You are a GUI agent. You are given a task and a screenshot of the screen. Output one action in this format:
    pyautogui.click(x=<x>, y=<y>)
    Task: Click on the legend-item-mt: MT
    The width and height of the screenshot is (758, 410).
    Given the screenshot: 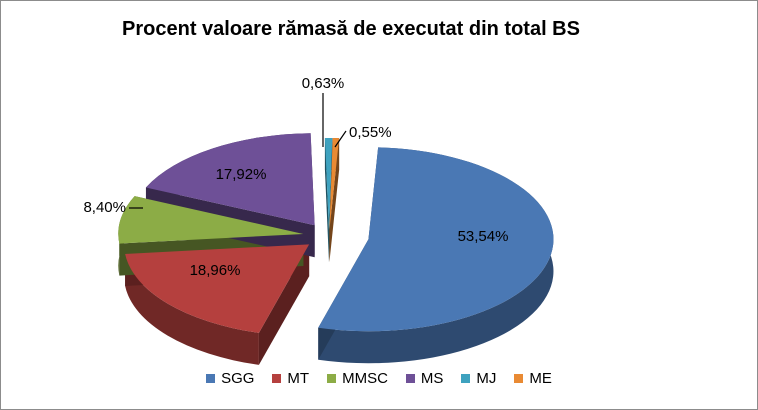 What is the action you would take?
    pyautogui.click(x=290, y=378)
    